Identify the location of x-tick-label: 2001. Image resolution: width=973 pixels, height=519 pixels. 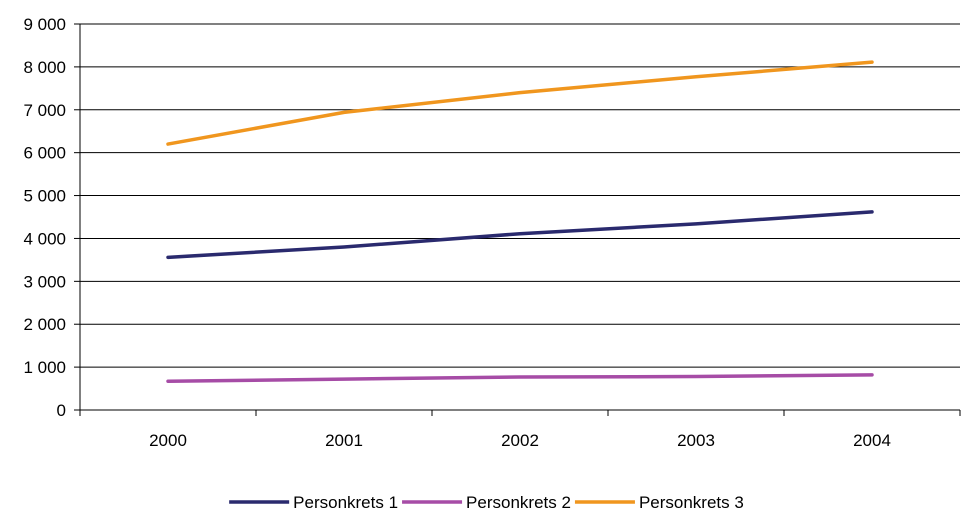
(344, 440).